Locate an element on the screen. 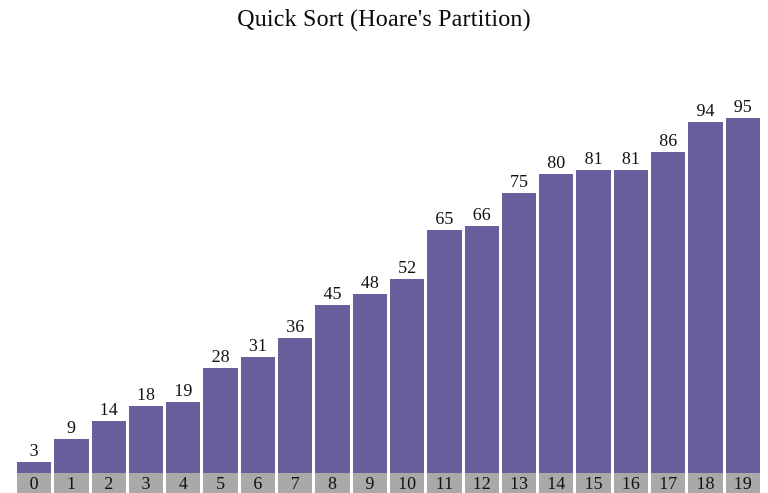 This screenshot has height=493, width=768. bar-column: 31 6 is located at coordinates (258, 414).